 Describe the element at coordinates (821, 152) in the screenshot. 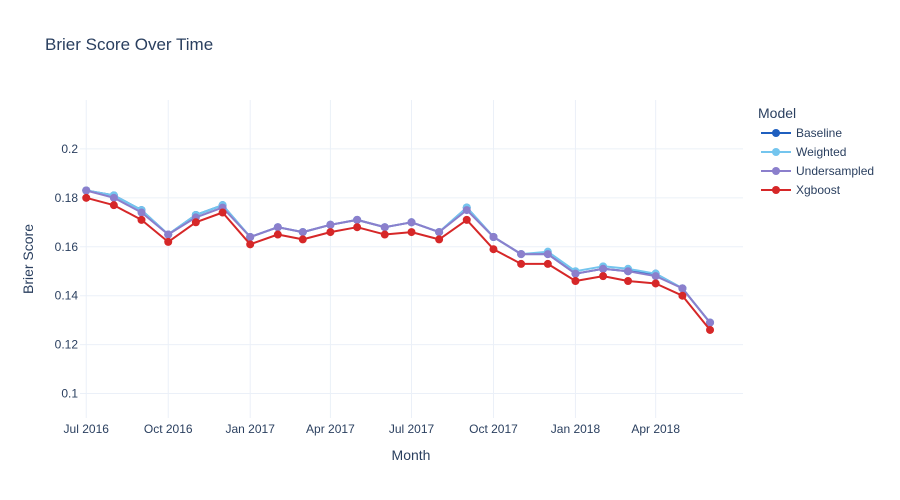

I see `legend-label: Weighted` at that location.